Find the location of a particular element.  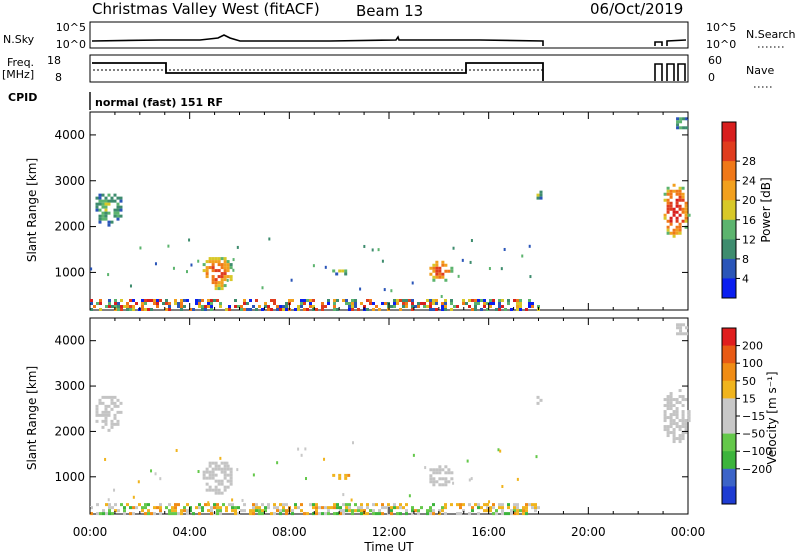

colorbar-segment is located at coordinates (729, 171).